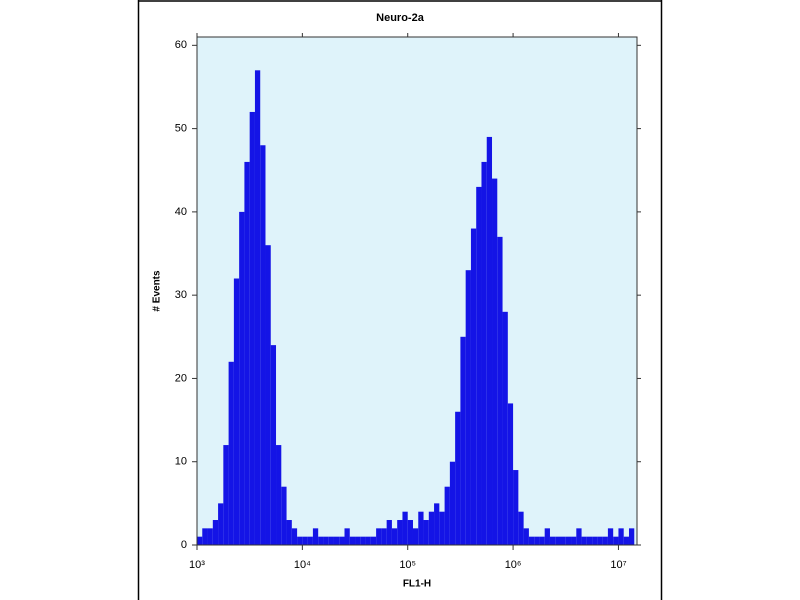 This screenshot has height=600, width=800. What do you see at coordinates (181, 45) in the screenshot?
I see `y-tick-label: 60` at bounding box center [181, 45].